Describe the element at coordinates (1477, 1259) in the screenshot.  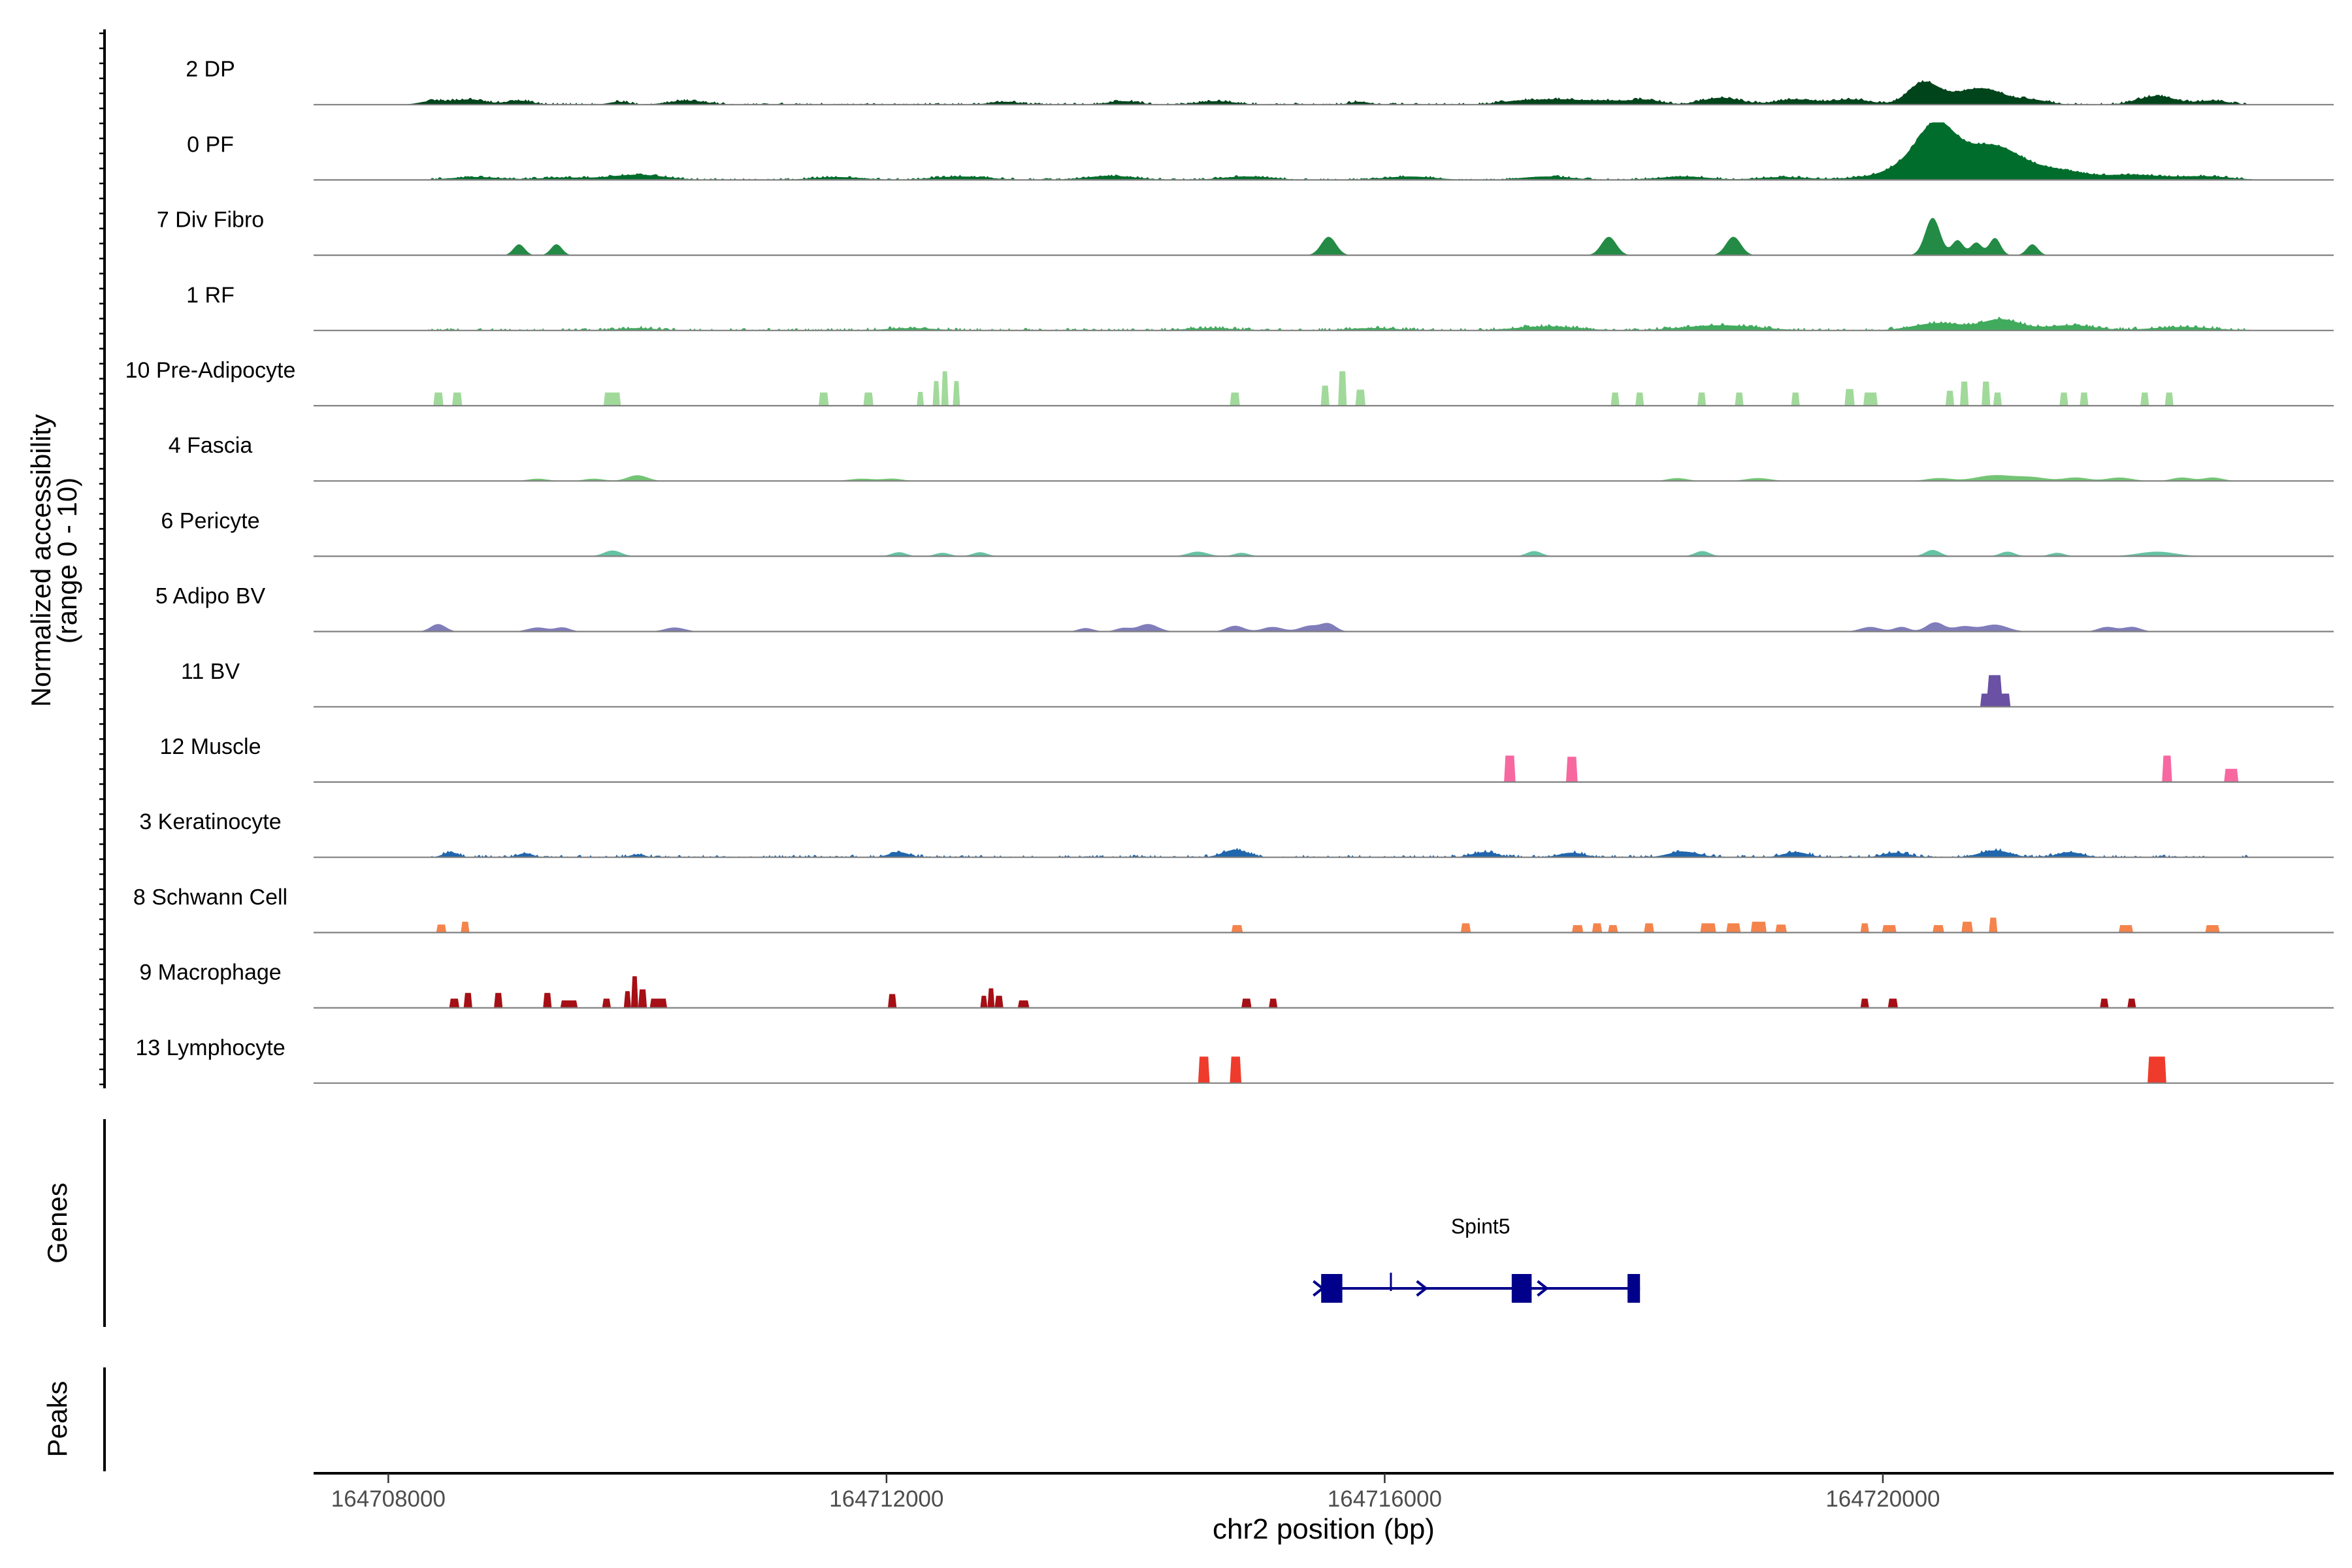
I see `gene-model-spint5: Spint5` at that location.